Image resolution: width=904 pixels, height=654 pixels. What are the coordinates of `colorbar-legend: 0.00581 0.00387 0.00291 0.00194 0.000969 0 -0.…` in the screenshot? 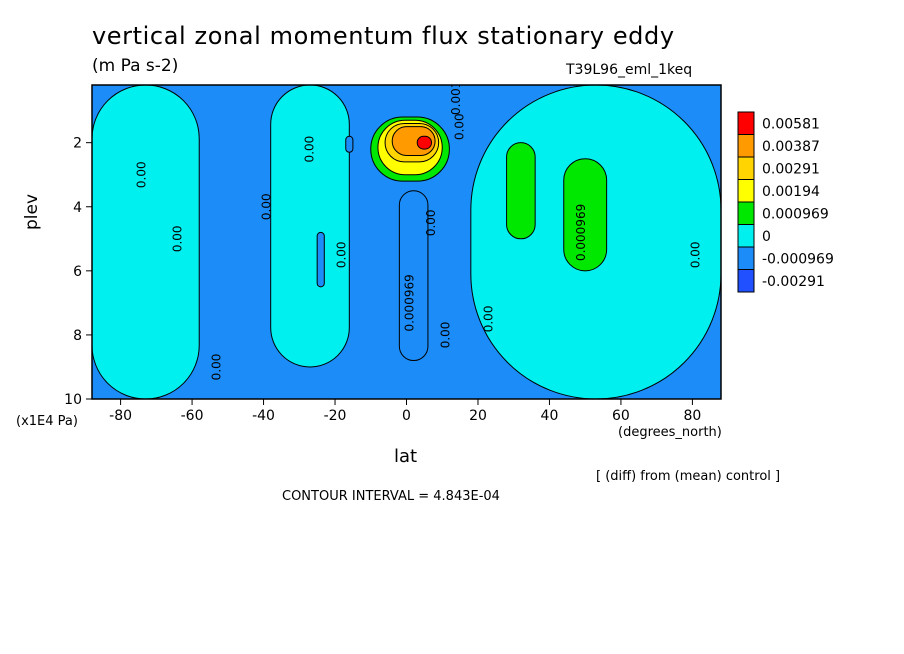 It's located at (785, 202).